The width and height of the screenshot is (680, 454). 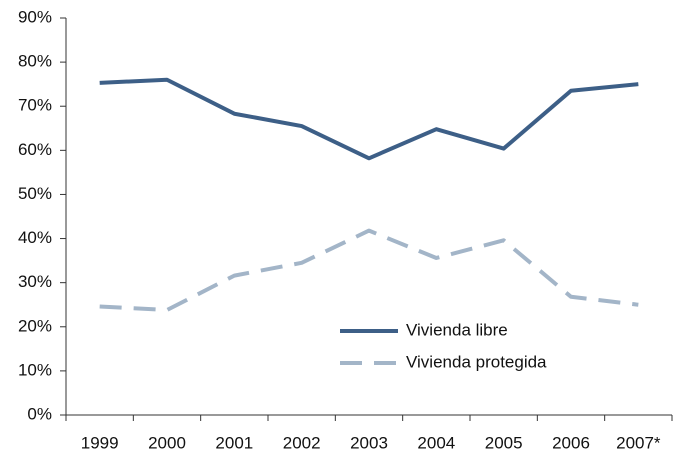 I want to click on x-tick-label: 2006, so click(x=571, y=442).